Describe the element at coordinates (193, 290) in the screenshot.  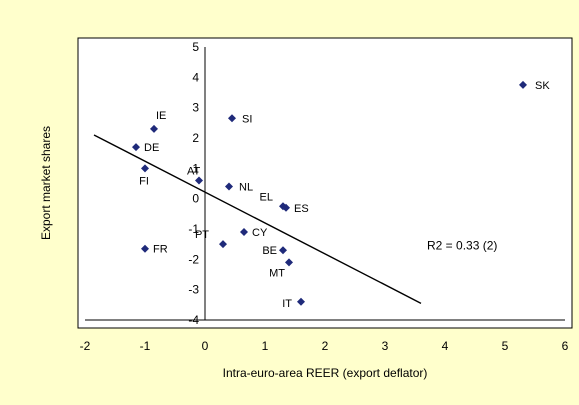
I see `y-tick-label: -3` at that location.